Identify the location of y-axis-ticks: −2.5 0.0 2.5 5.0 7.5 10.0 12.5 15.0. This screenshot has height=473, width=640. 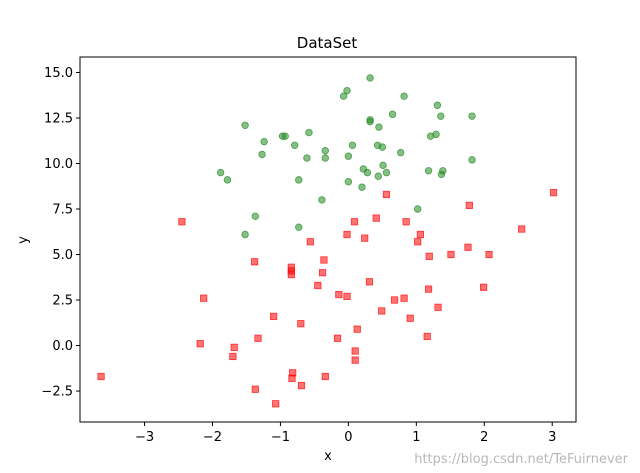
(60, 233).